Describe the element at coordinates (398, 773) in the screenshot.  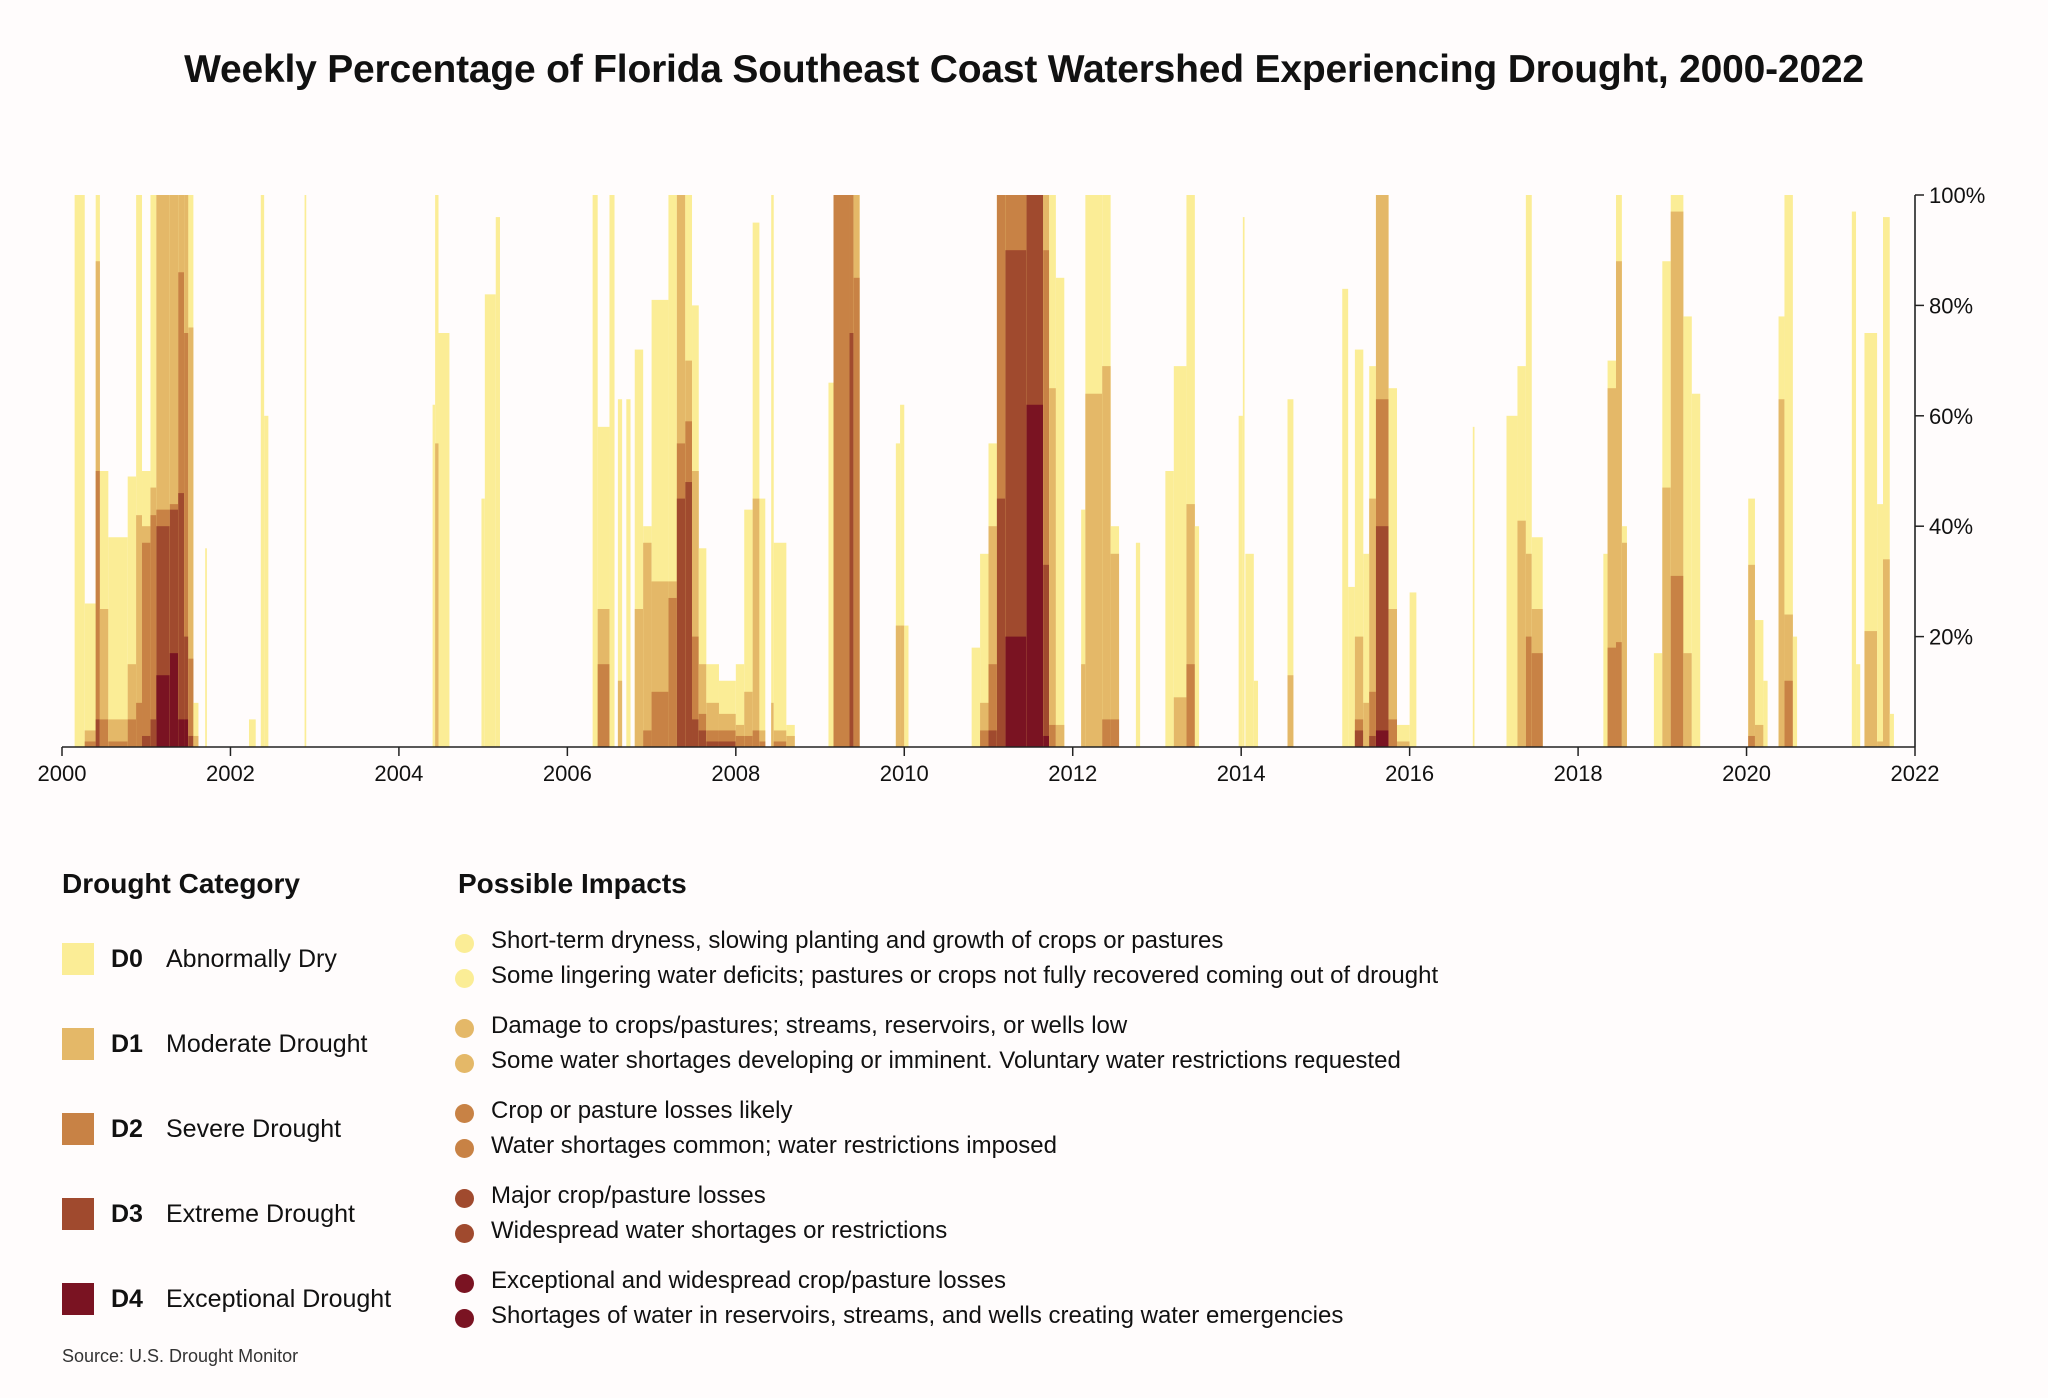
I see `x-tick-label: 2004` at that location.